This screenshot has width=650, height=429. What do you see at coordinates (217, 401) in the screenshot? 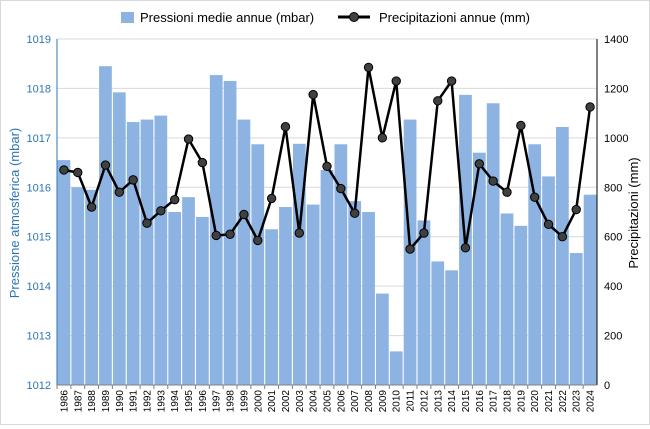
I see `x-tick-label: 1997` at bounding box center [217, 401].